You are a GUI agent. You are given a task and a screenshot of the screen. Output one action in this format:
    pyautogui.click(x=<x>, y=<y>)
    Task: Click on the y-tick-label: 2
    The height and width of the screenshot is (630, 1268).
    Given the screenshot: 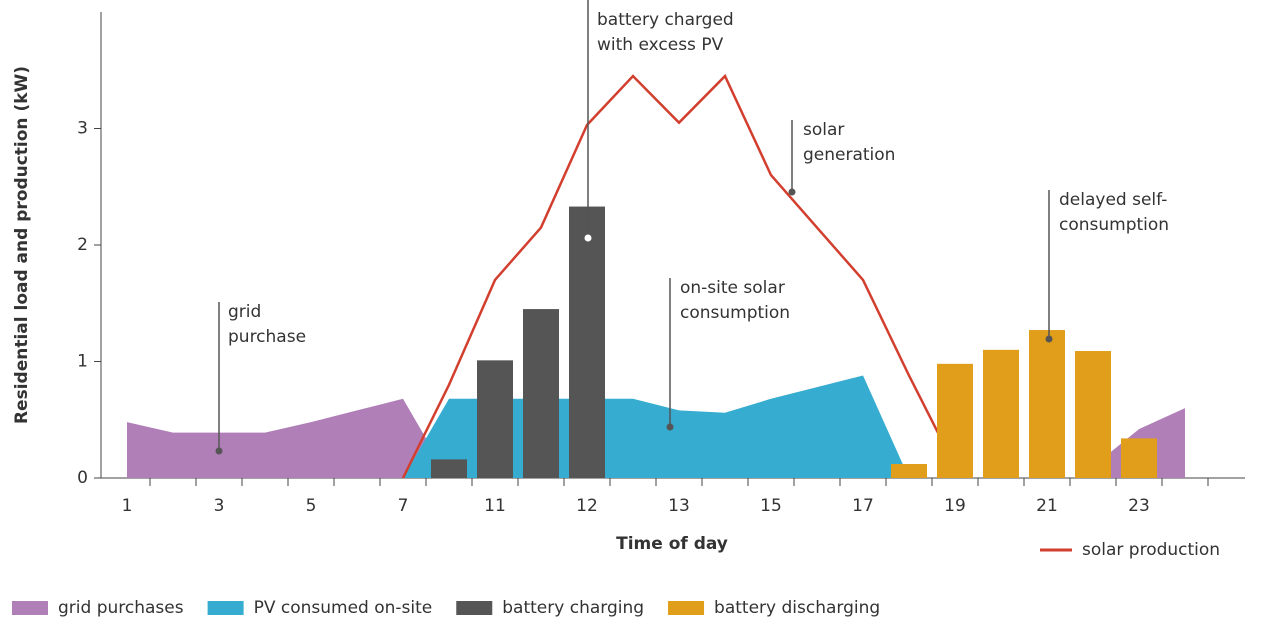 What is the action you would take?
    pyautogui.click(x=82, y=245)
    